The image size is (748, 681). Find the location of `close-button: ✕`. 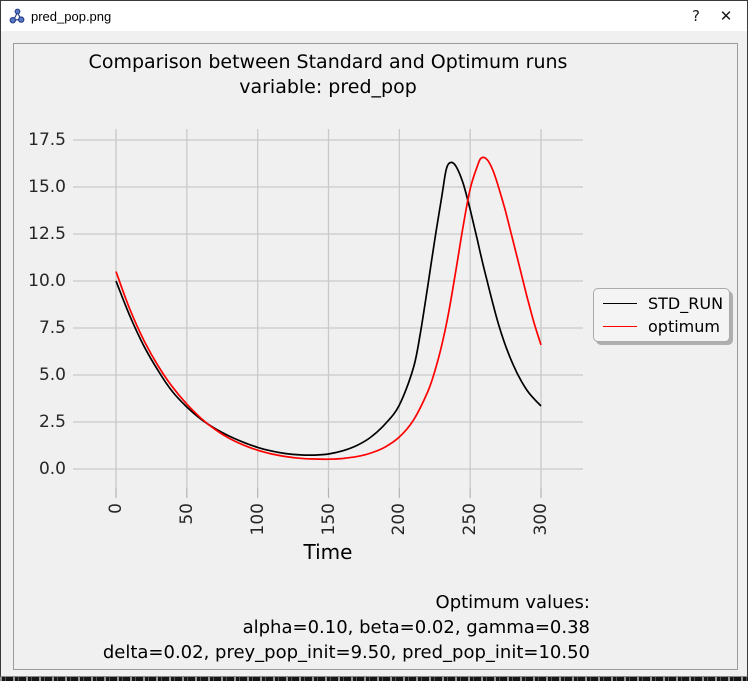

close-button: ✕ is located at coordinates (726, 16).